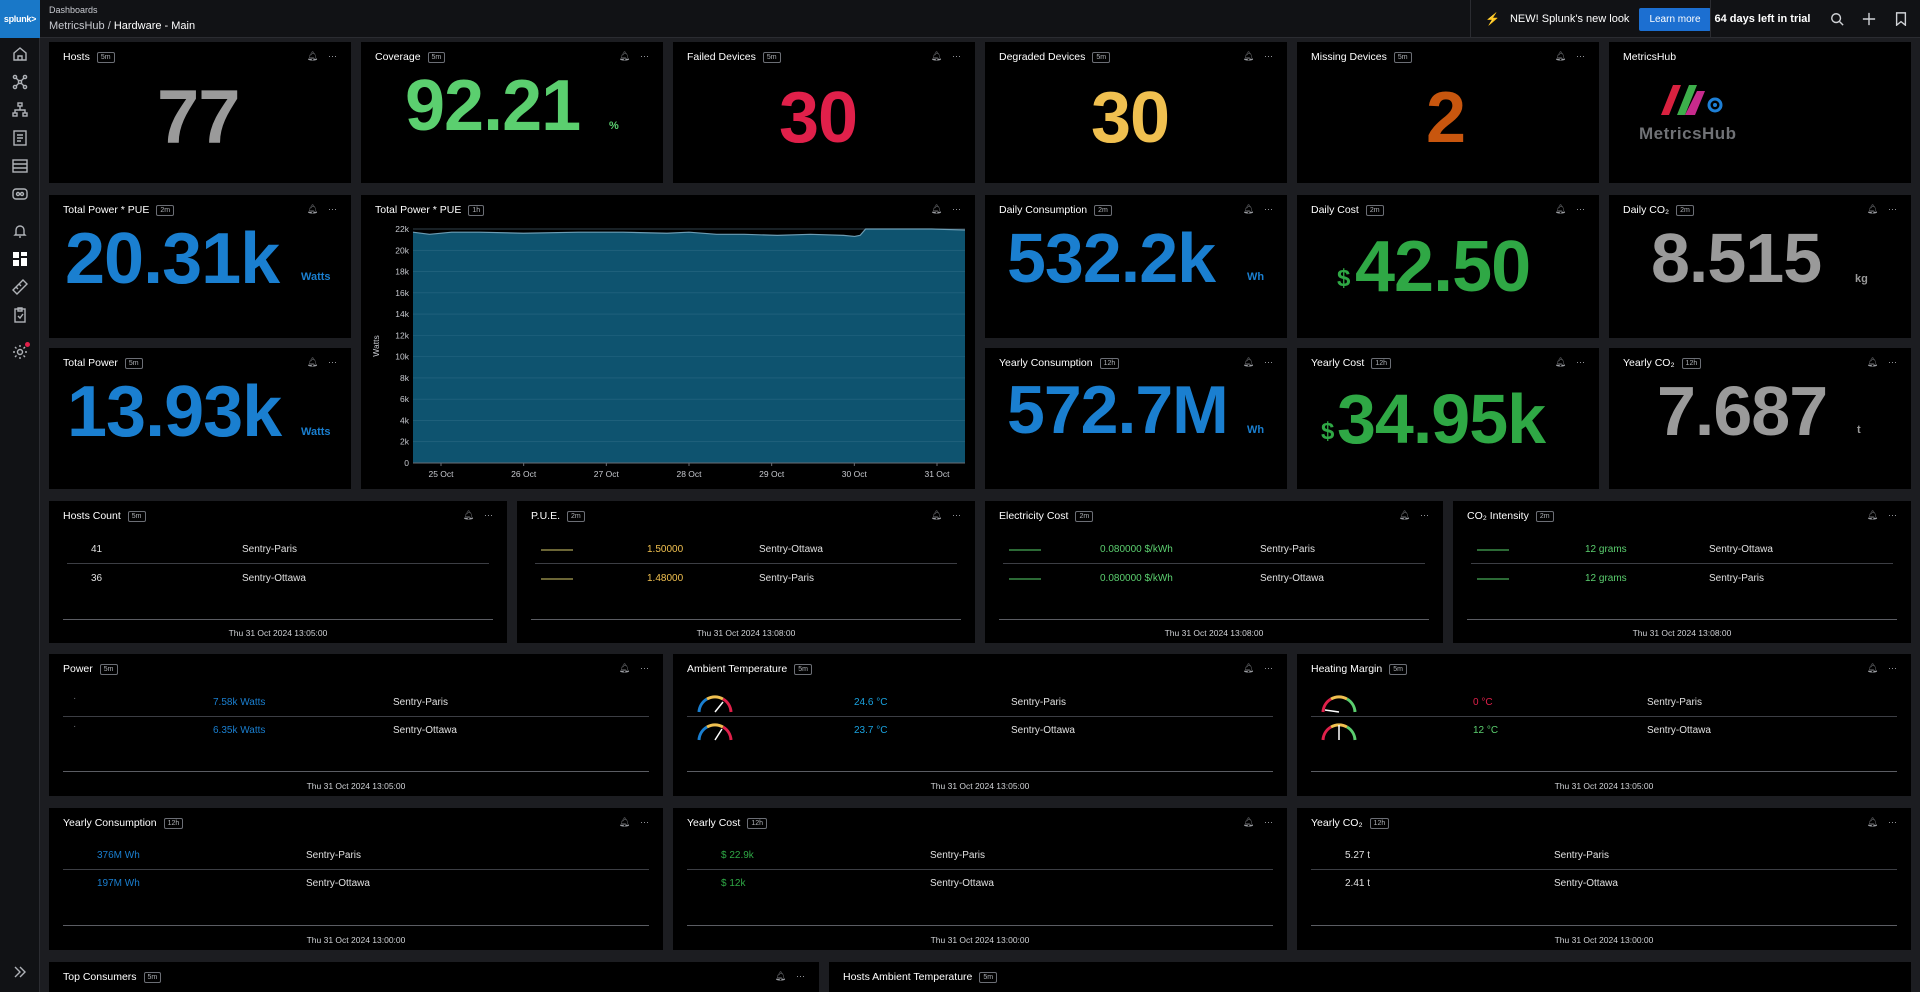 The width and height of the screenshot is (1920, 992). I want to click on table-row: 23.7 °C Sentry-Ottawa, so click(980, 731).